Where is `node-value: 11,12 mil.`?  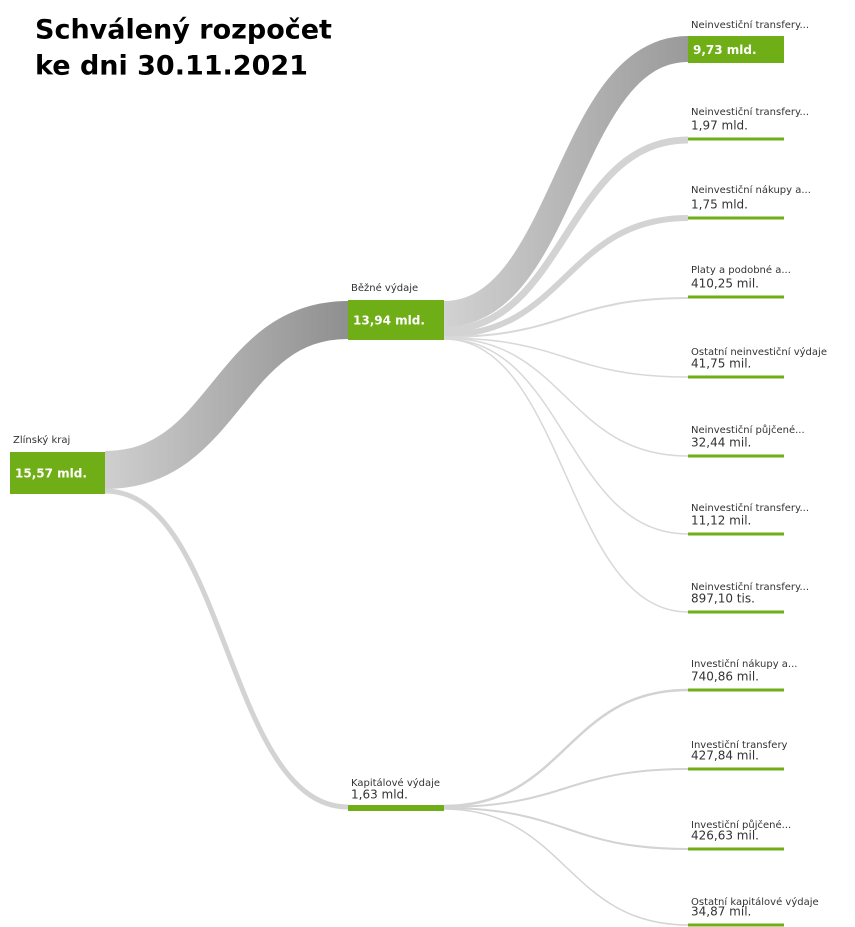
node-value: 11,12 mil. is located at coordinates (721, 521).